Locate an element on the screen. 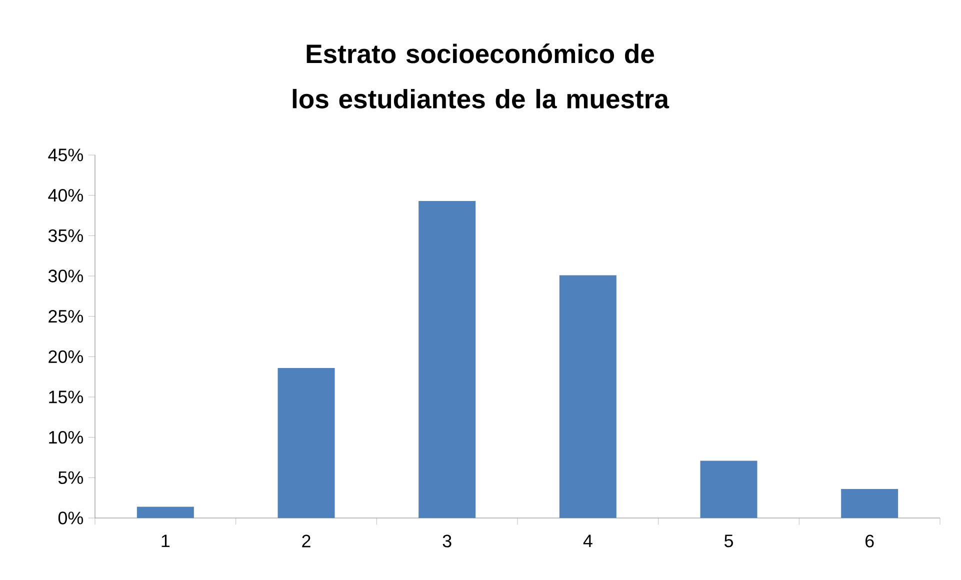 Image resolution: width=961 pixels, height=580 pixels. y-tick-label: 35% is located at coordinates (65, 235).